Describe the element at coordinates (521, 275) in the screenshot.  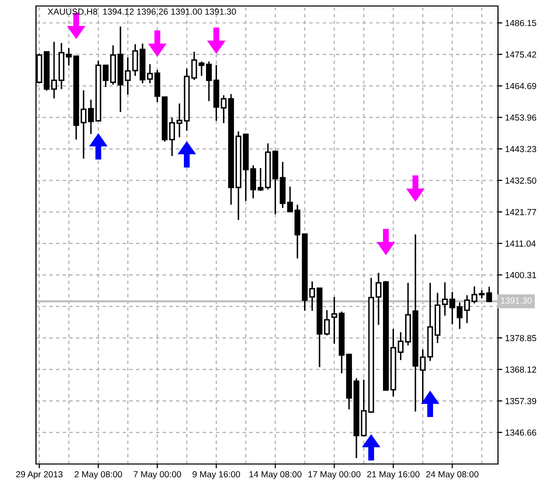
I see `y-tick-label: 1400.31` at that location.